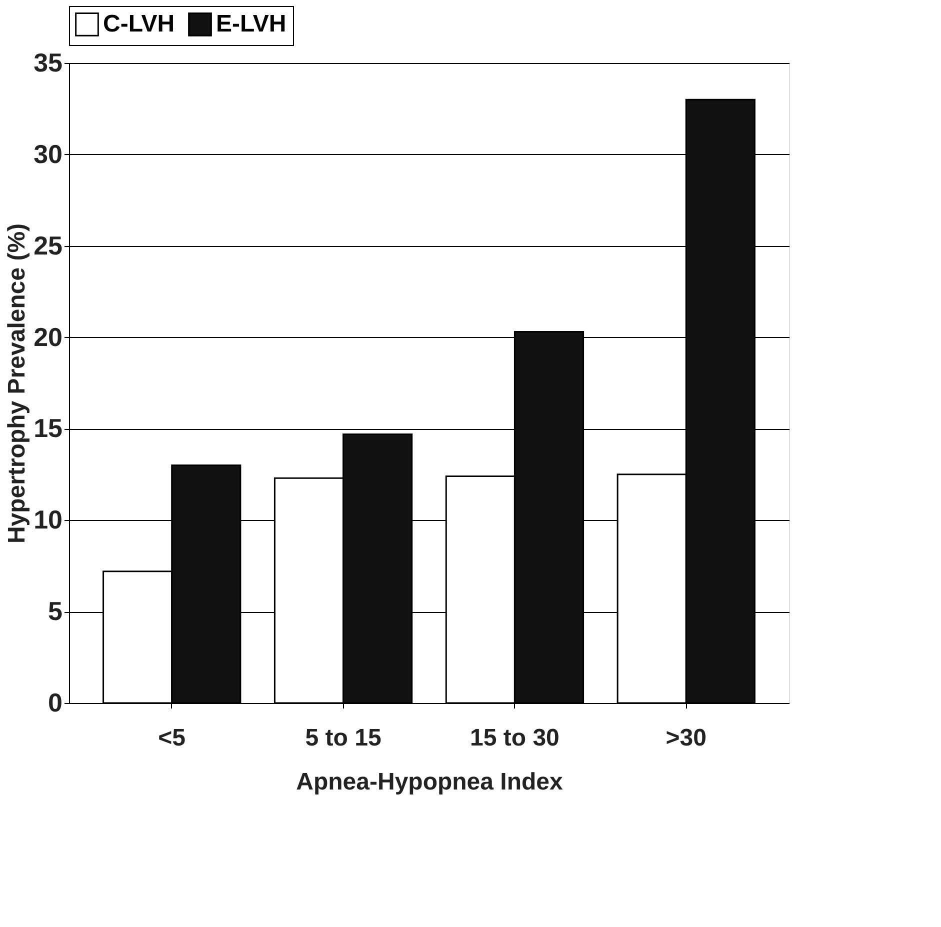 The image size is (941, 927). I want to click on legend-label: E-LVH, so click(251, 24).